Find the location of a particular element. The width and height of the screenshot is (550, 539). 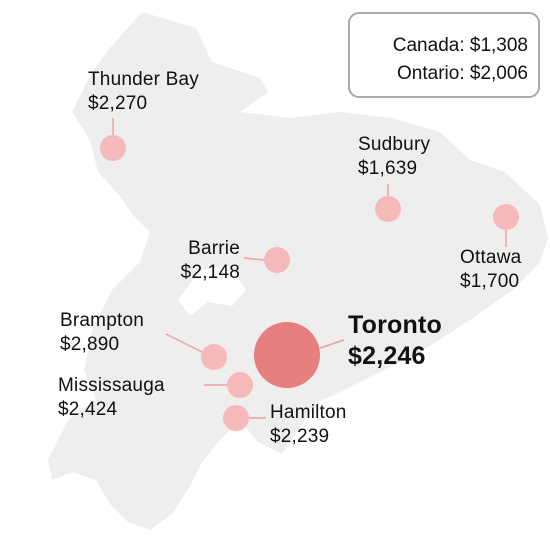

city-name: Hamilton is located at coordinates (308, 412).